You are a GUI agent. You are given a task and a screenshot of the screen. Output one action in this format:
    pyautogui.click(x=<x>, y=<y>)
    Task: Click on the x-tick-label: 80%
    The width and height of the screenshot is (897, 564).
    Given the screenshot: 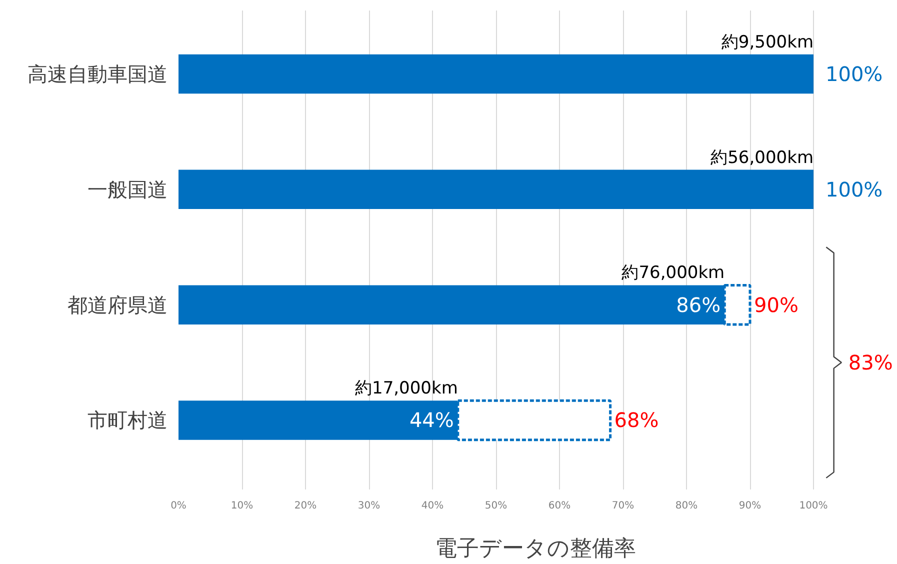 What is the action you would take?
    pyautogui.click(x=686, y=506)
    